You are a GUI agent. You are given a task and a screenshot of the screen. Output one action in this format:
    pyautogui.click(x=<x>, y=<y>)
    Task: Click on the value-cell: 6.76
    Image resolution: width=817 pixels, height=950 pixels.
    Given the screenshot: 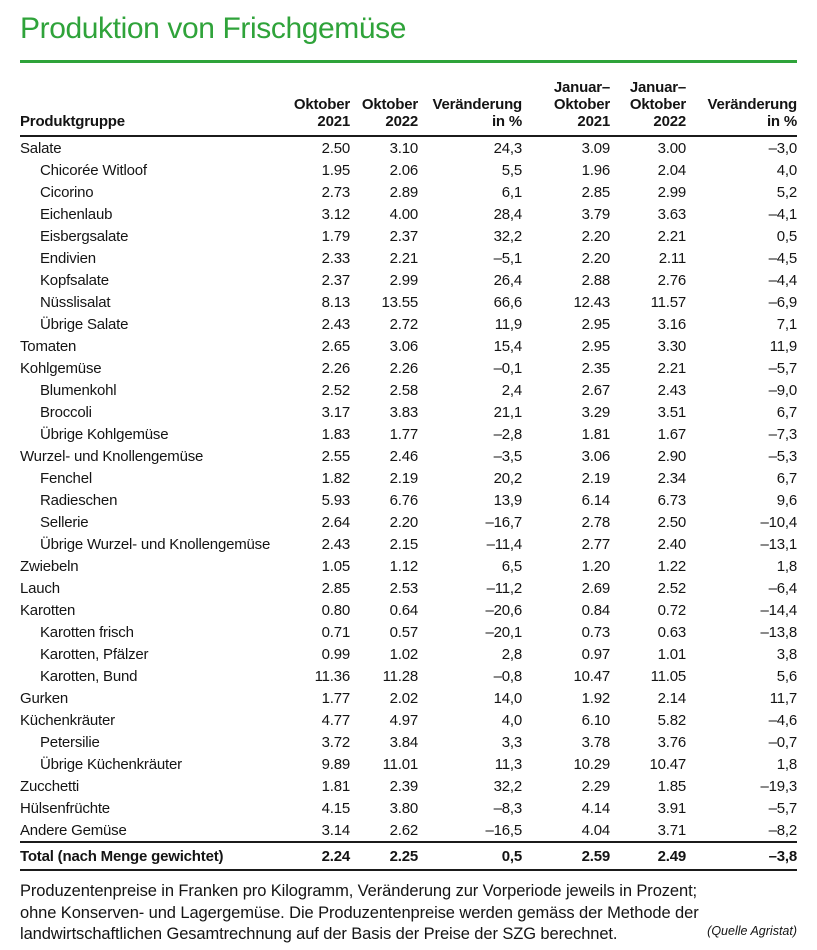 What is the action you would take?
    pyautogui.click(x=404, y=500)
    